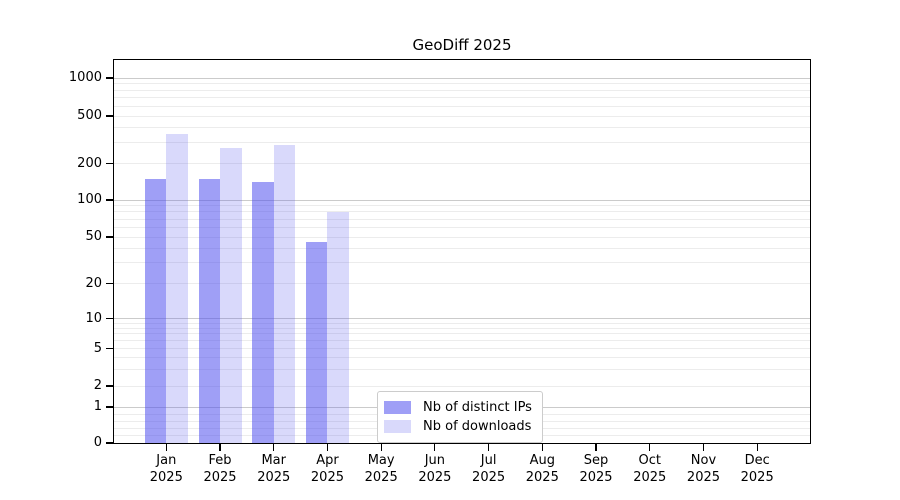 The width and height of the screenshot is (900, 500). What do you see at coordinates (231, 295) in the screenshot?
I see `bar-downloads-feb` at bounding box center [231, 295].